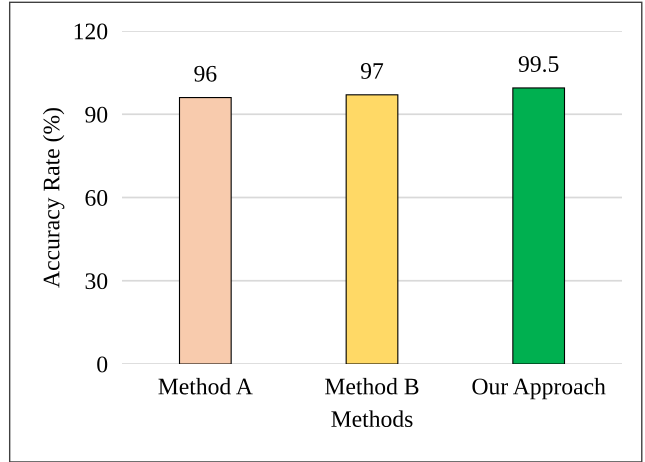  I want to click on x-tick-label: Our Approach, so click(539, 389).